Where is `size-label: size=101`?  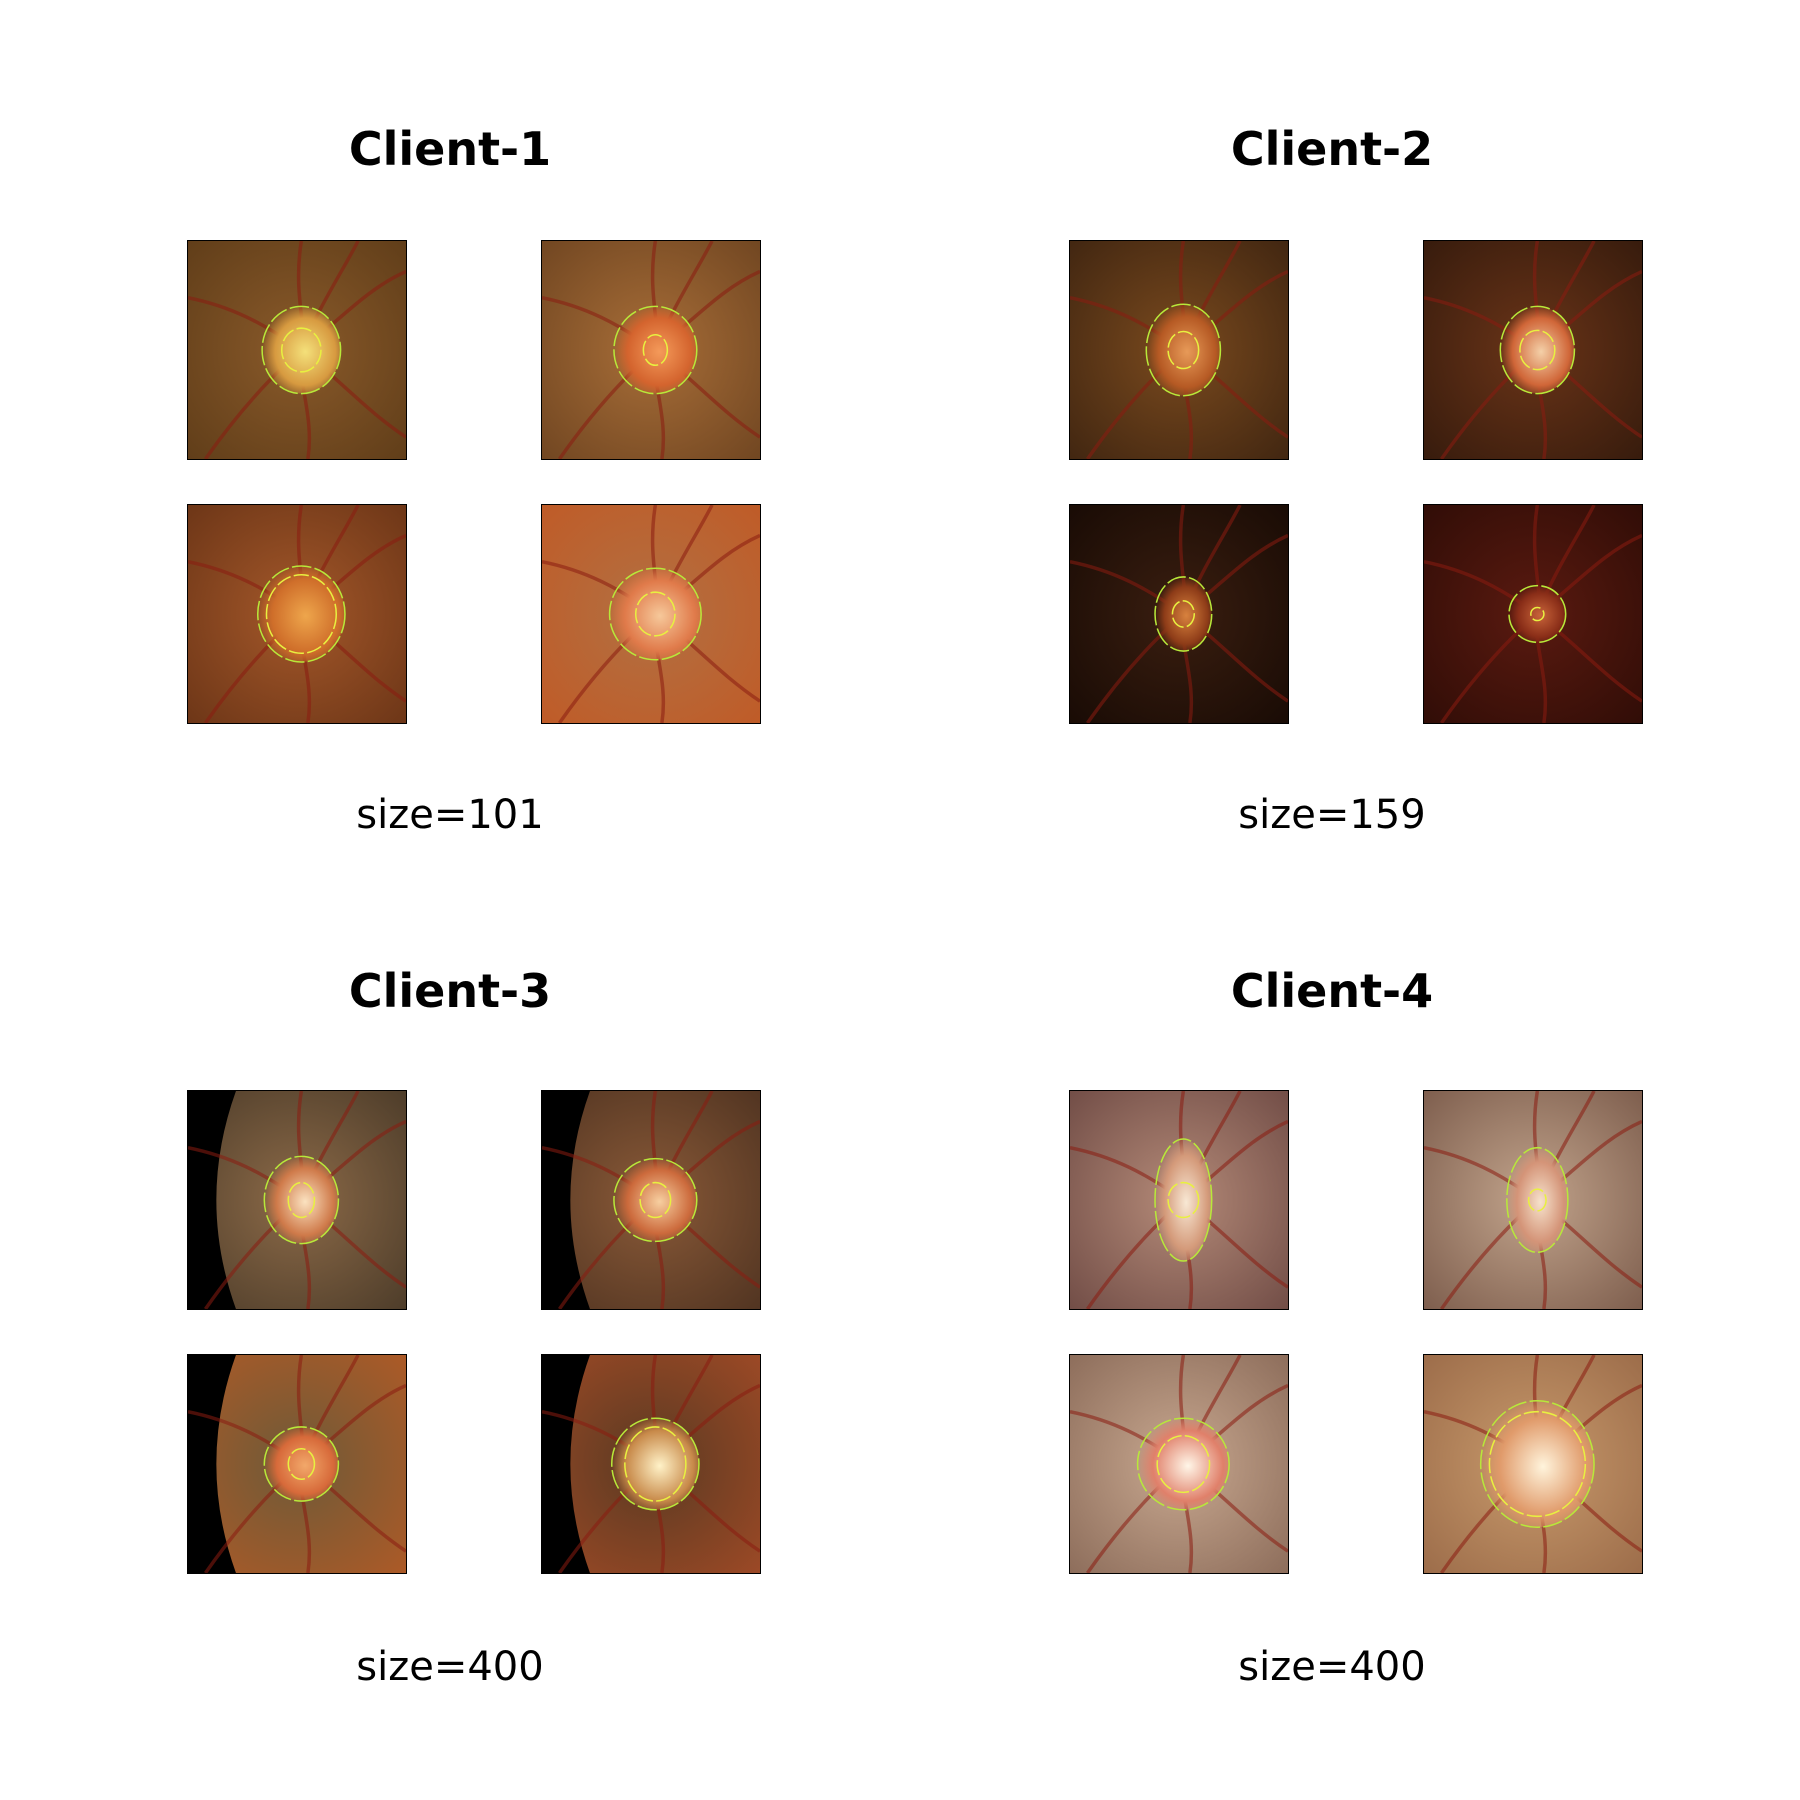 size-label: size=101 is located at coordinates (450, 815).